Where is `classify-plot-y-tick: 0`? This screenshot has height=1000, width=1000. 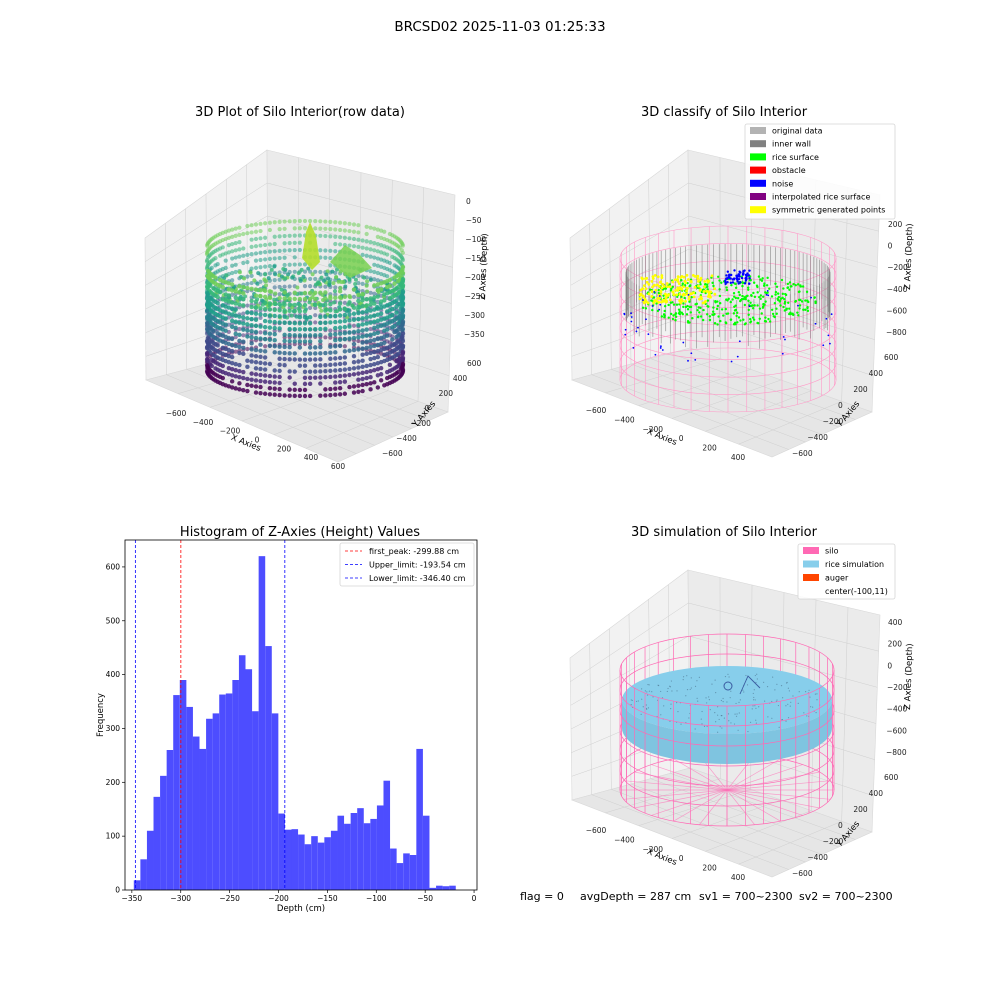 classify-plot-y-tick: 0 is located at coordinates (840, 405).